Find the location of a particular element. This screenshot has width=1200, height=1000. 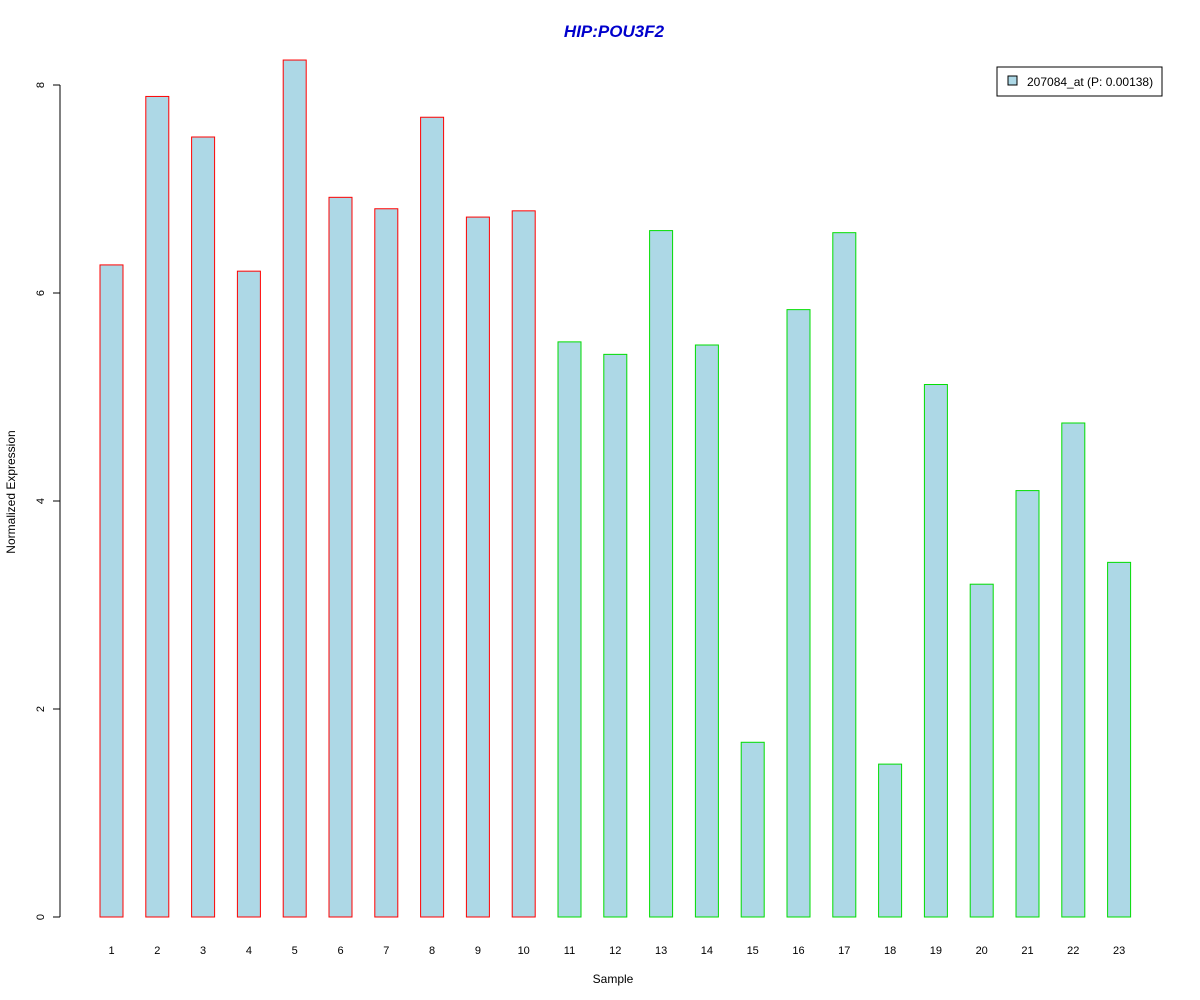

x-tick-label: 3 is located at coordinates (203, 951).